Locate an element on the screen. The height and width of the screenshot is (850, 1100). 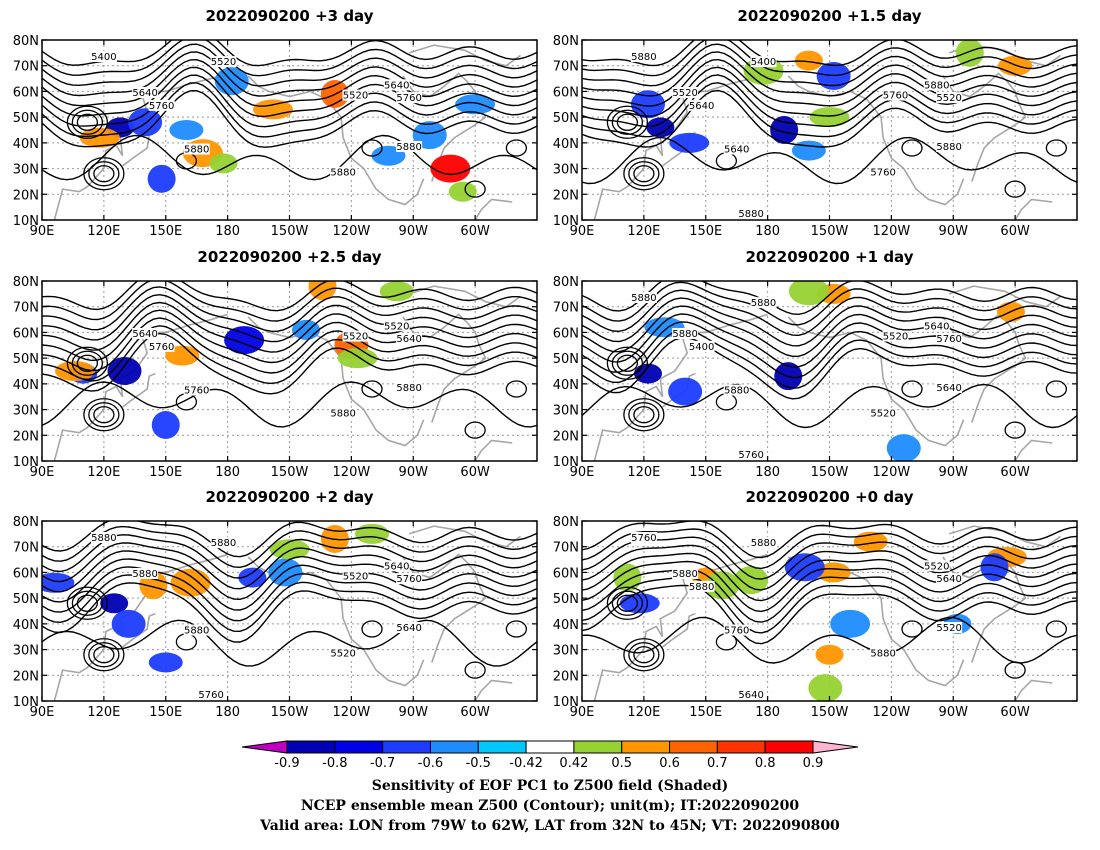
colorbar-label: 0.5 is located at coordinates (621, 763).